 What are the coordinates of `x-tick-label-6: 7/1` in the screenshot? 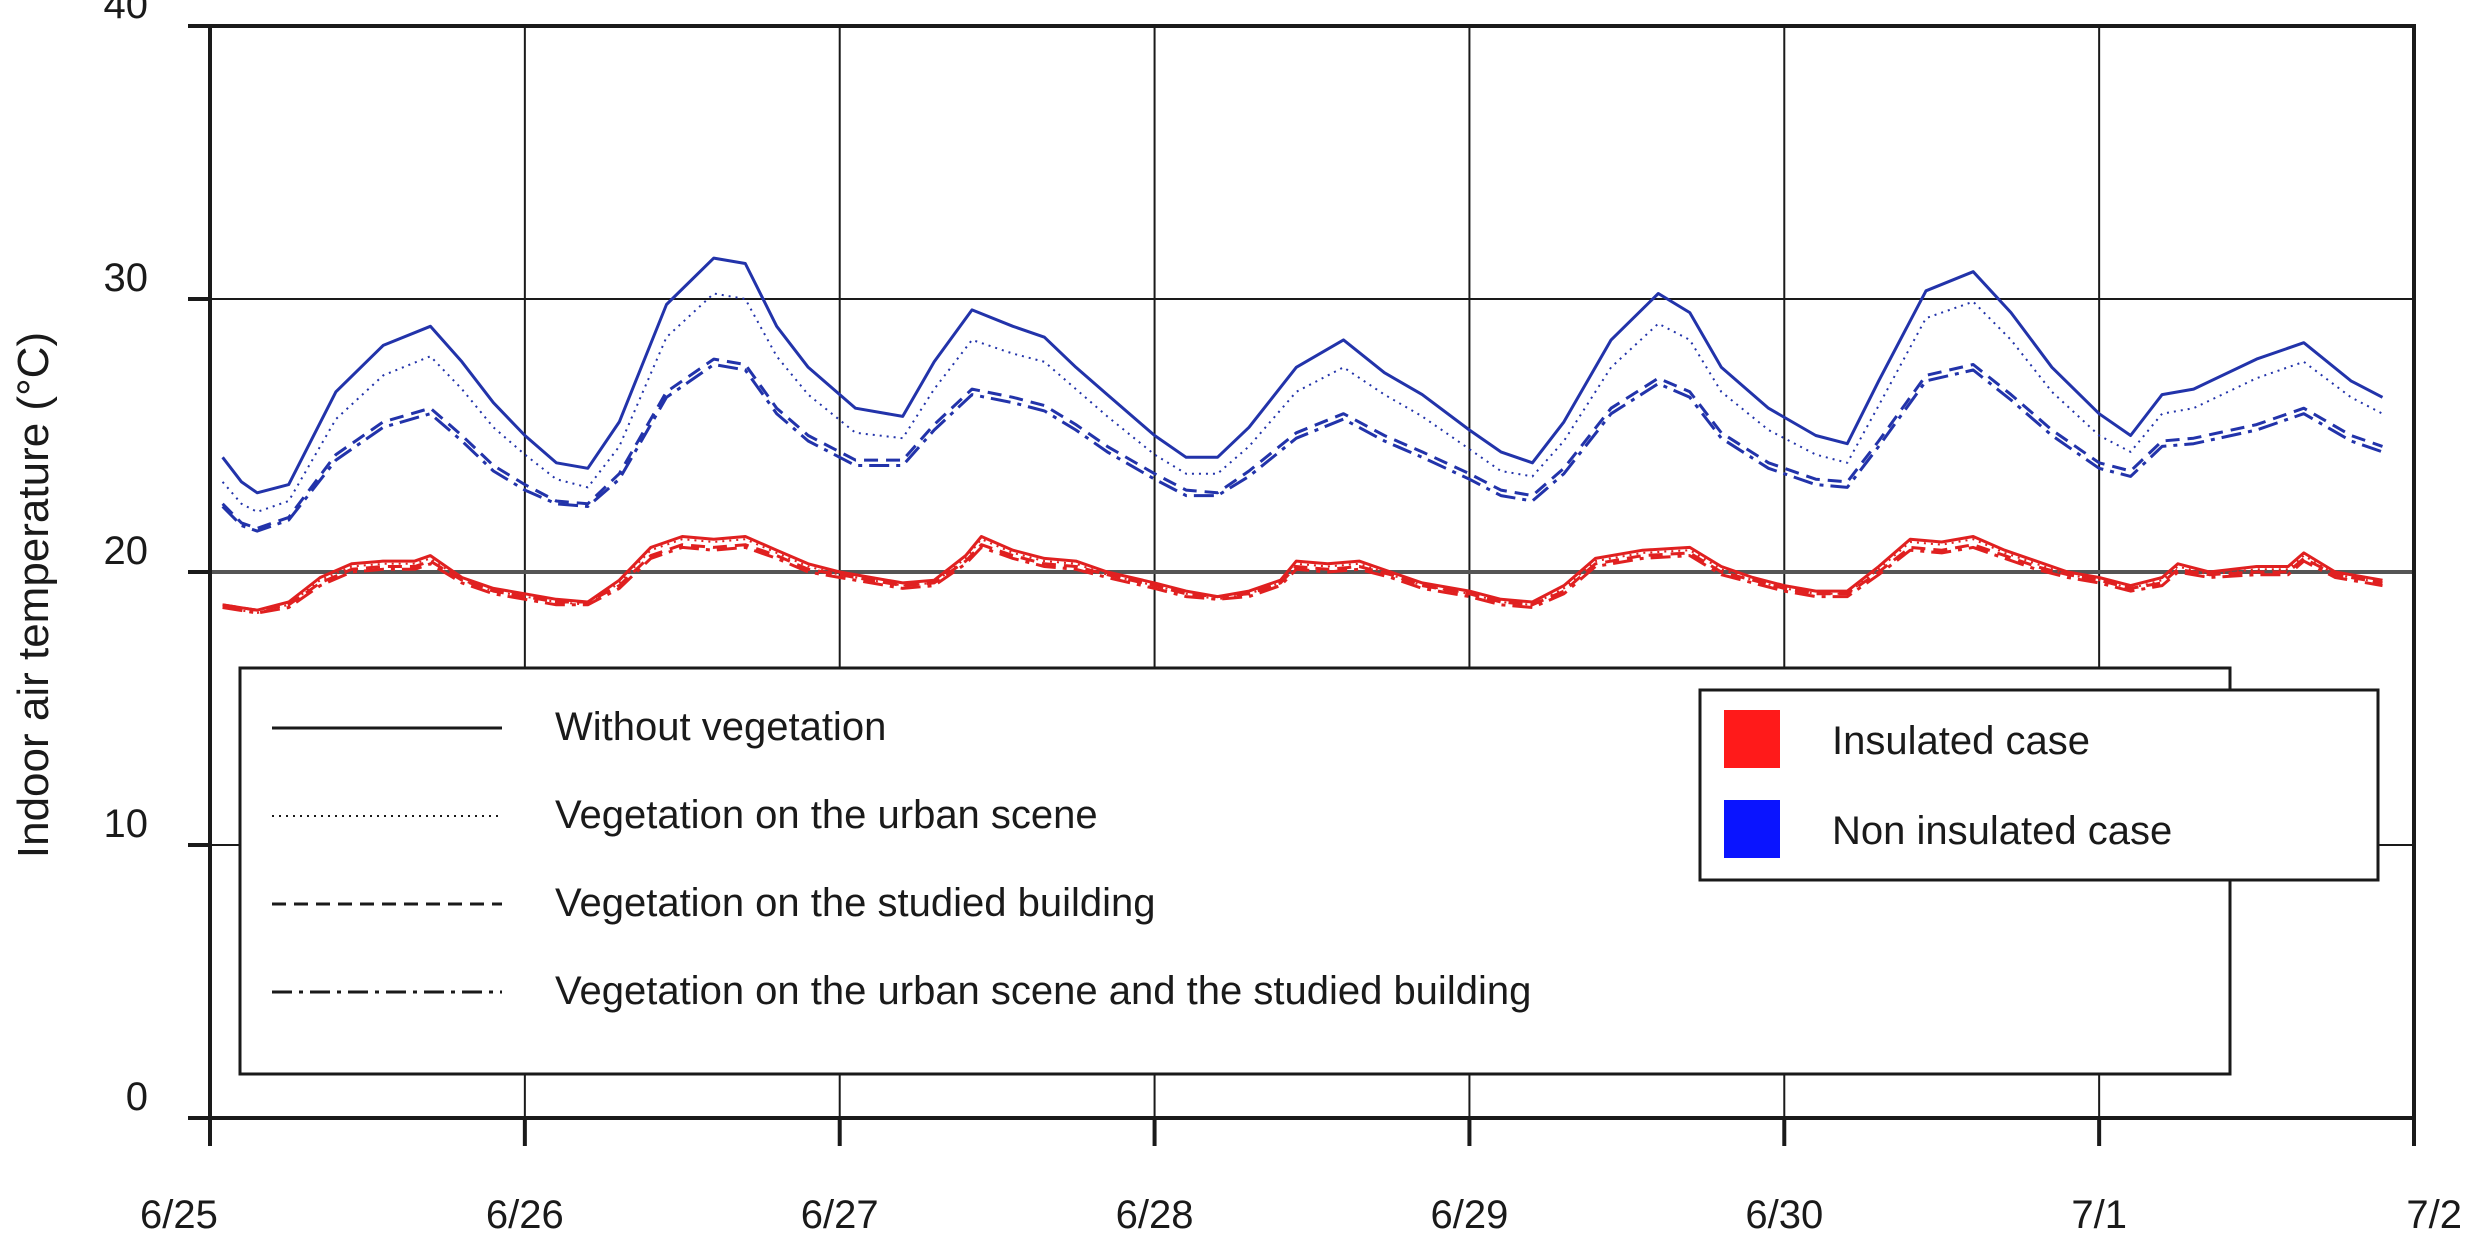 It's located at (2099, 1215).